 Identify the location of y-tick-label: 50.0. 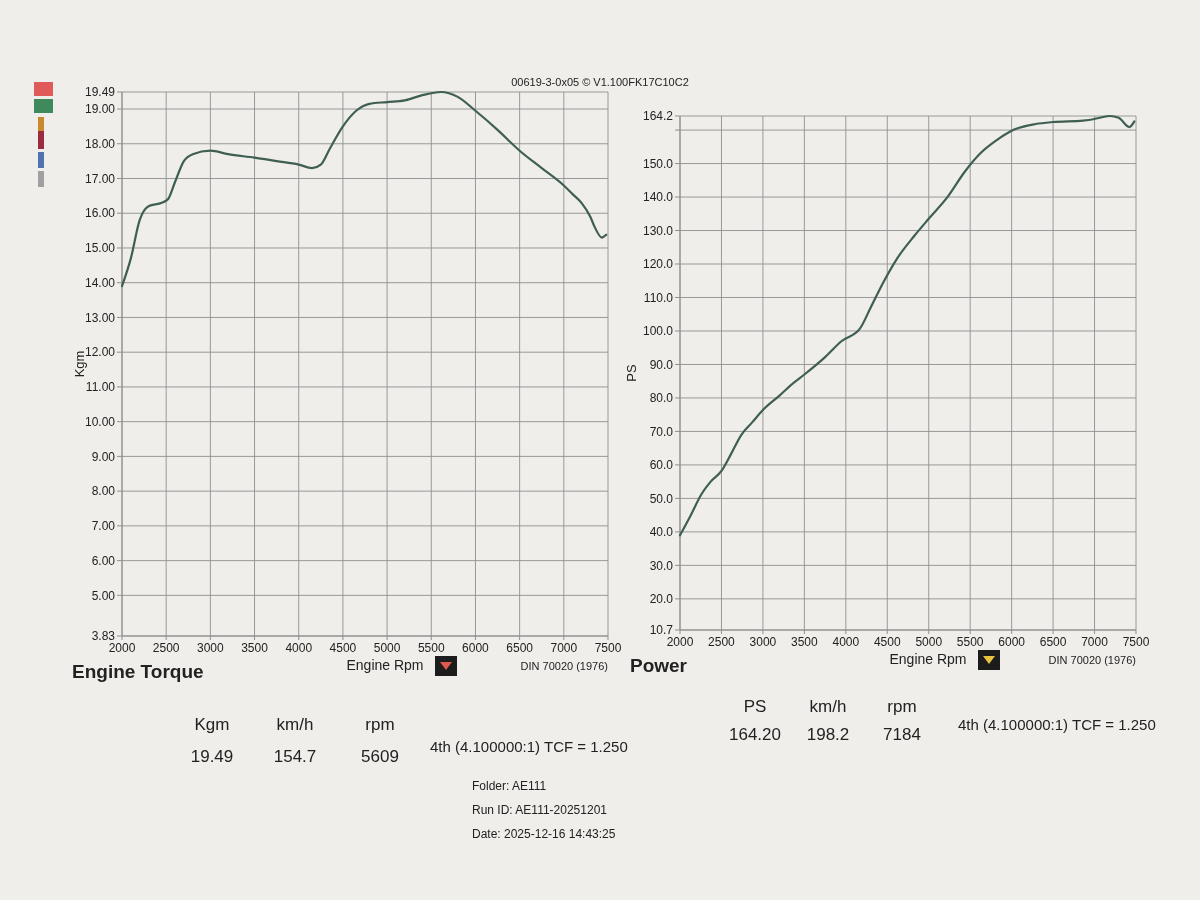
(661, 498).